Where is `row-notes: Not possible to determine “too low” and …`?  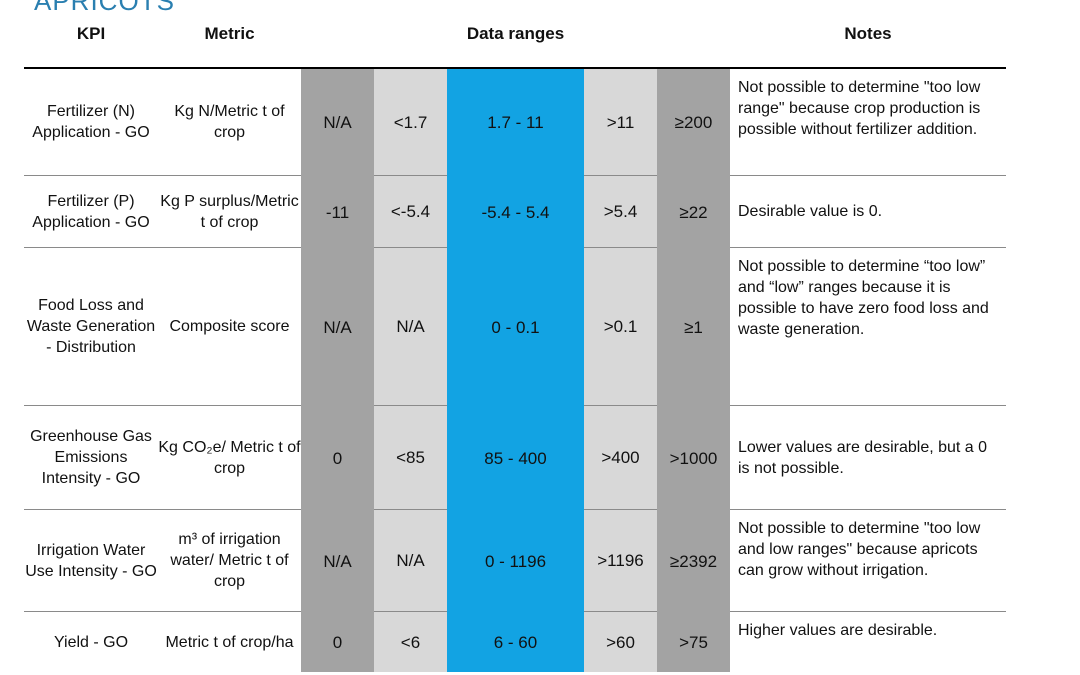
row-notes: Not possible to determine “too low” and … is located at coordinates (868, 327).